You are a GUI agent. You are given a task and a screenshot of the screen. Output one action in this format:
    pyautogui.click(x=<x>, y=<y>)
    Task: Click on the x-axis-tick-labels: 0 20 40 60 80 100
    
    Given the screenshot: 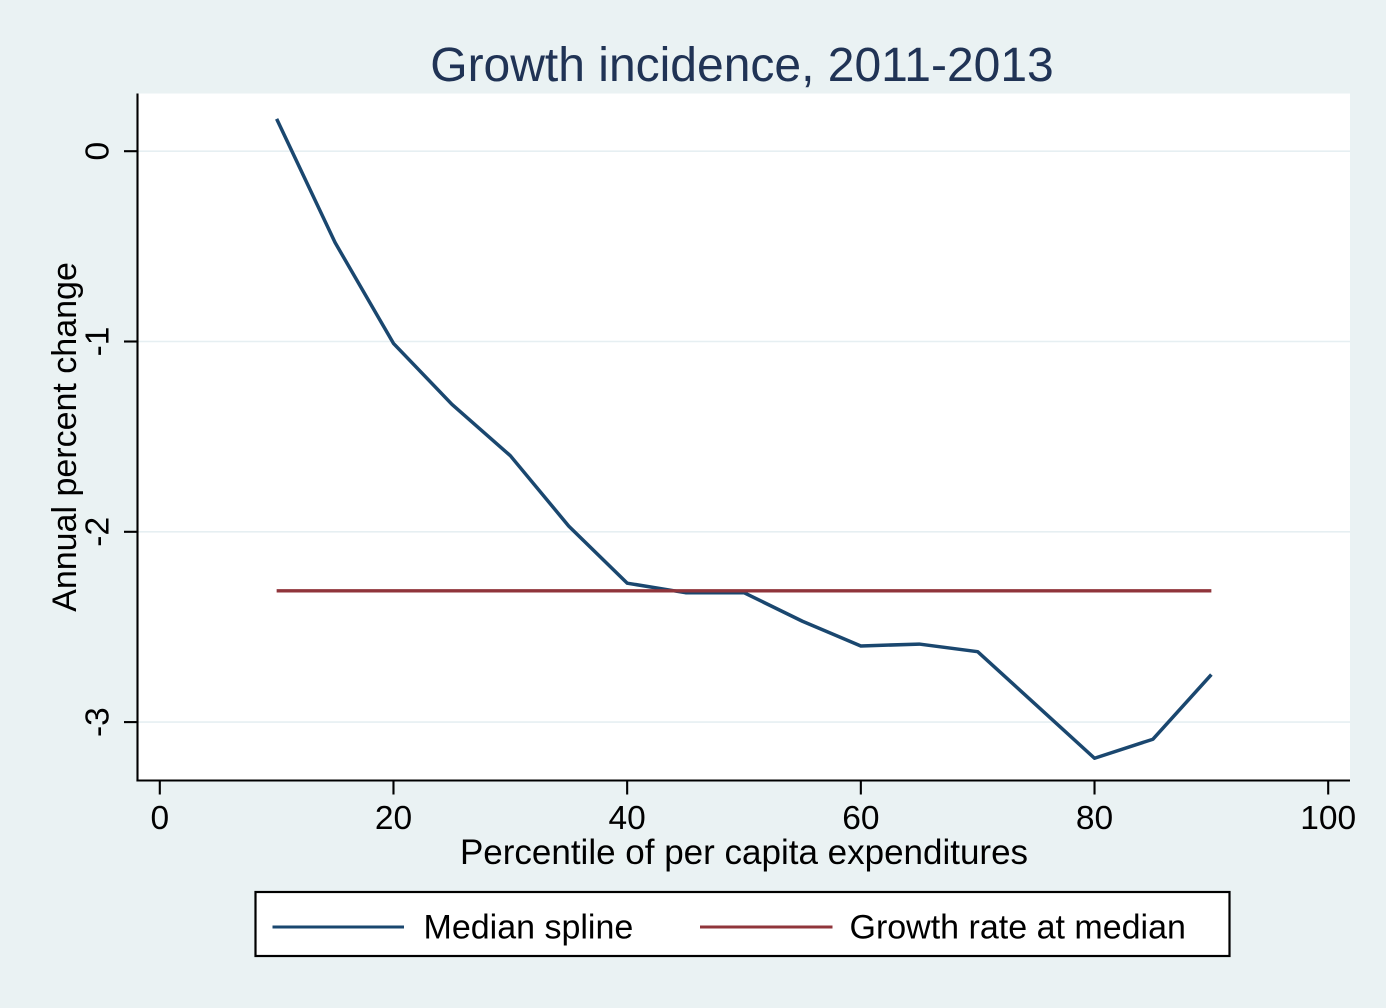 What is the action you would take?
    pyautogui.click(x=753, y=818)
    